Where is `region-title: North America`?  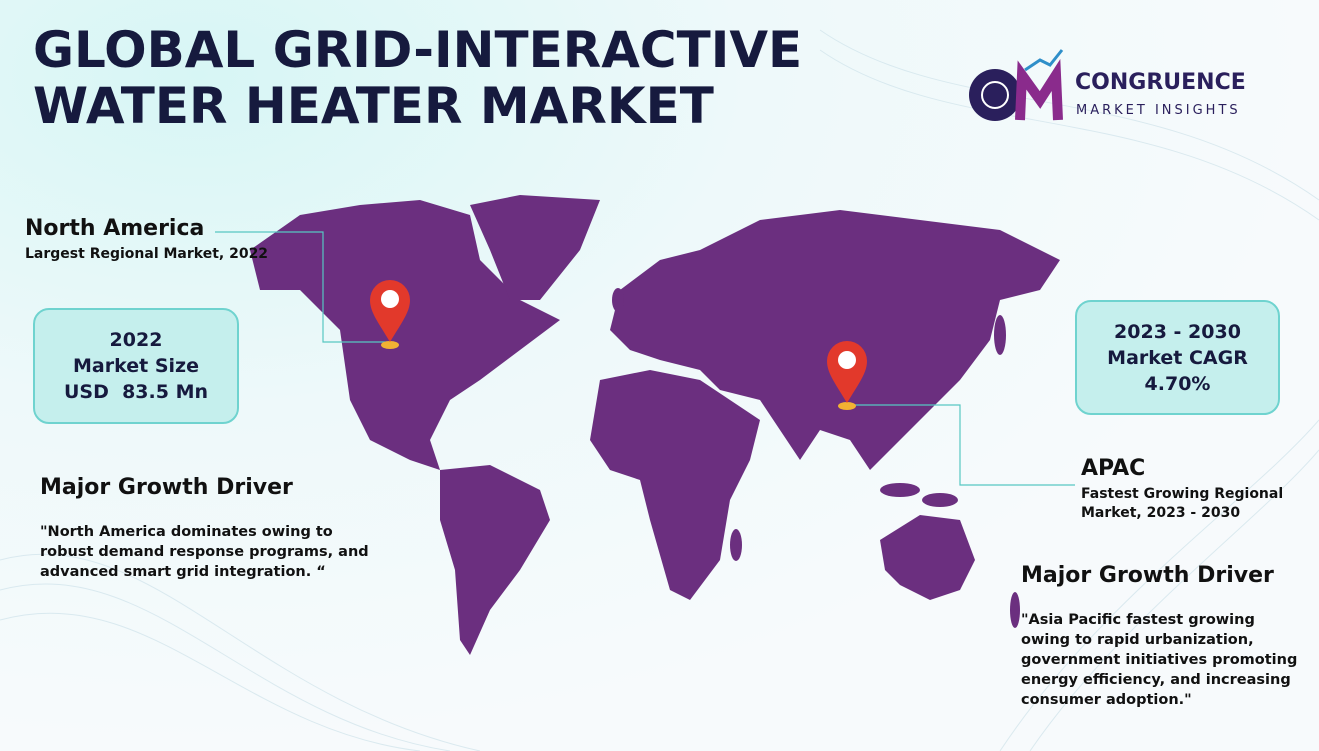
region-title: North America is located at coordinates (115, 228).